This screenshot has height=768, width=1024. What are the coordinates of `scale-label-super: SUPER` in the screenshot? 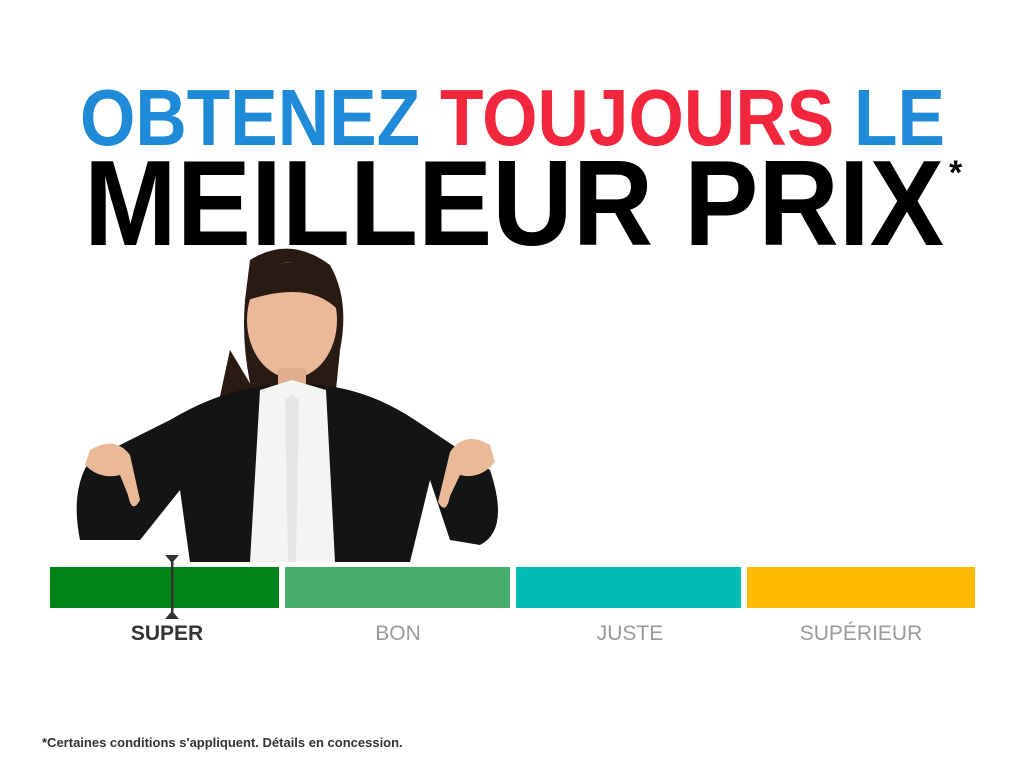 It's located at (167, 633).